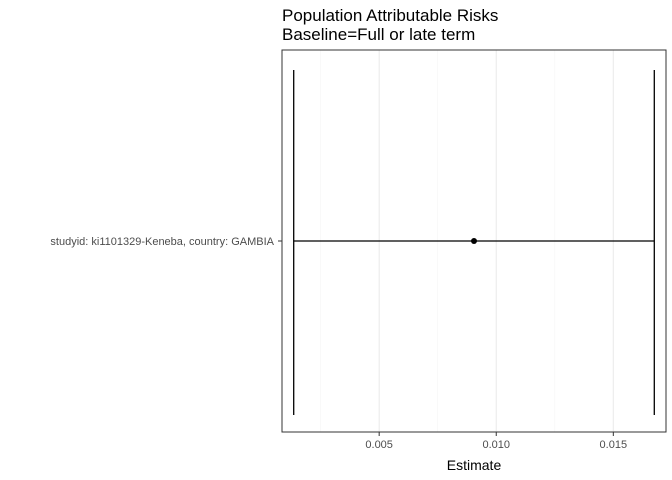 The height and width of the screenshot is (480, 672). I want to click on chart-title: Population Attributable Risks, so click(390, 15).